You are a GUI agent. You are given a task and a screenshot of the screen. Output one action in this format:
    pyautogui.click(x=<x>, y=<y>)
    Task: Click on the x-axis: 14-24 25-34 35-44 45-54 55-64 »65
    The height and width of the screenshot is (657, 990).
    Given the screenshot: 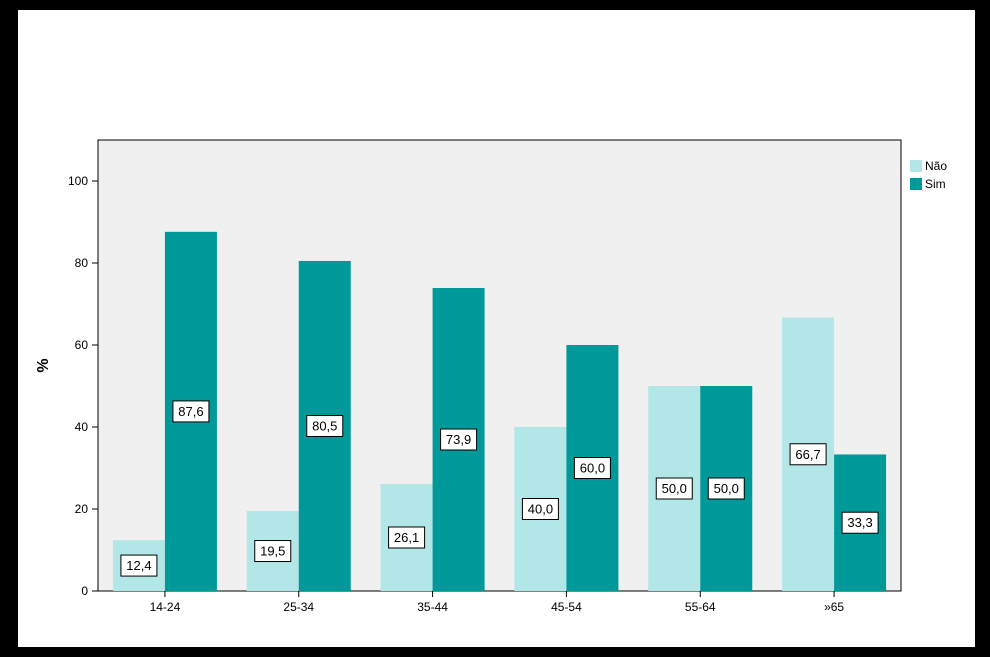 What is the action you would take?
    pyautogui.click(x=497, y=602)
    